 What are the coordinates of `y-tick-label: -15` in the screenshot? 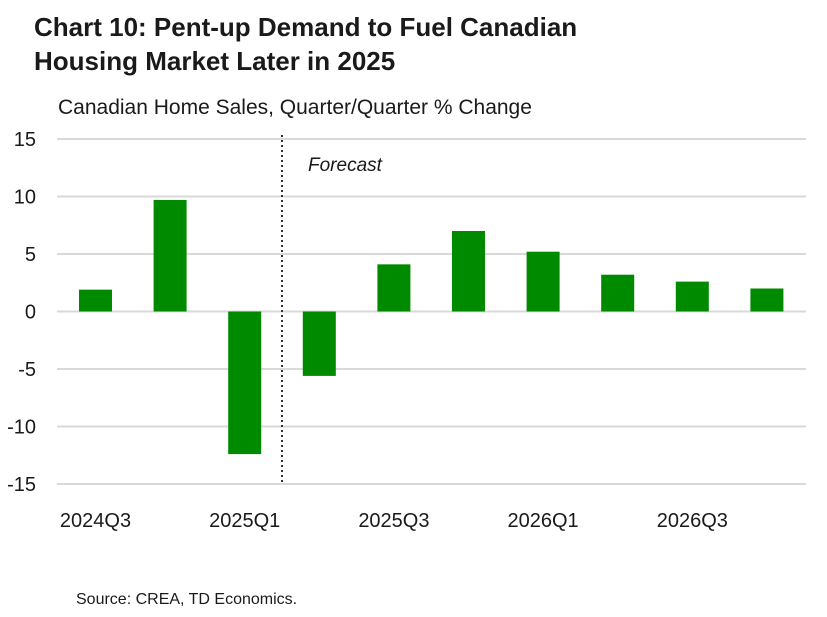 It's located at (21, 485).